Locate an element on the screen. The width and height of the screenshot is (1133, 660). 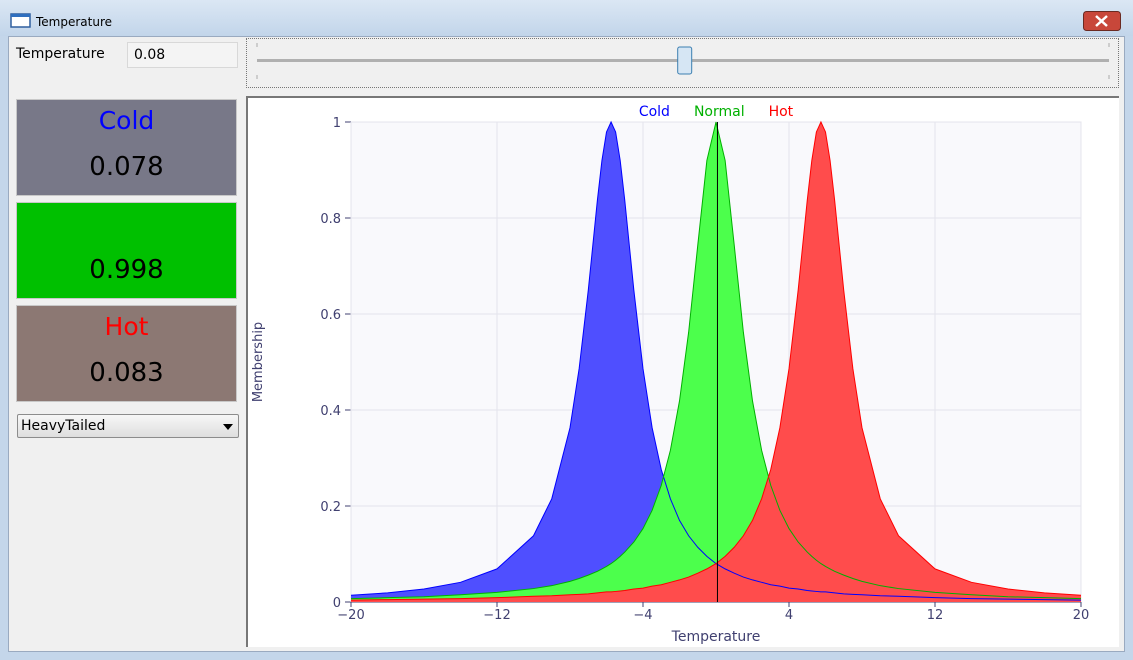
y-tick-label: 0.2 is located at coordinates (330, 507).